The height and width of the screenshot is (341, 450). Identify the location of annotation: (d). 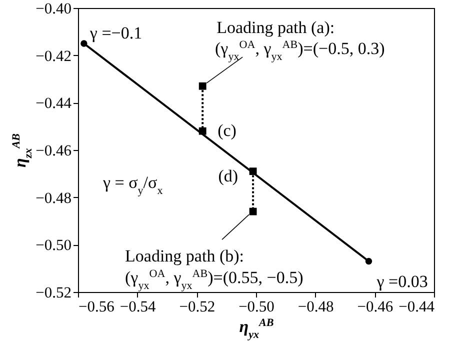
(228, 176).